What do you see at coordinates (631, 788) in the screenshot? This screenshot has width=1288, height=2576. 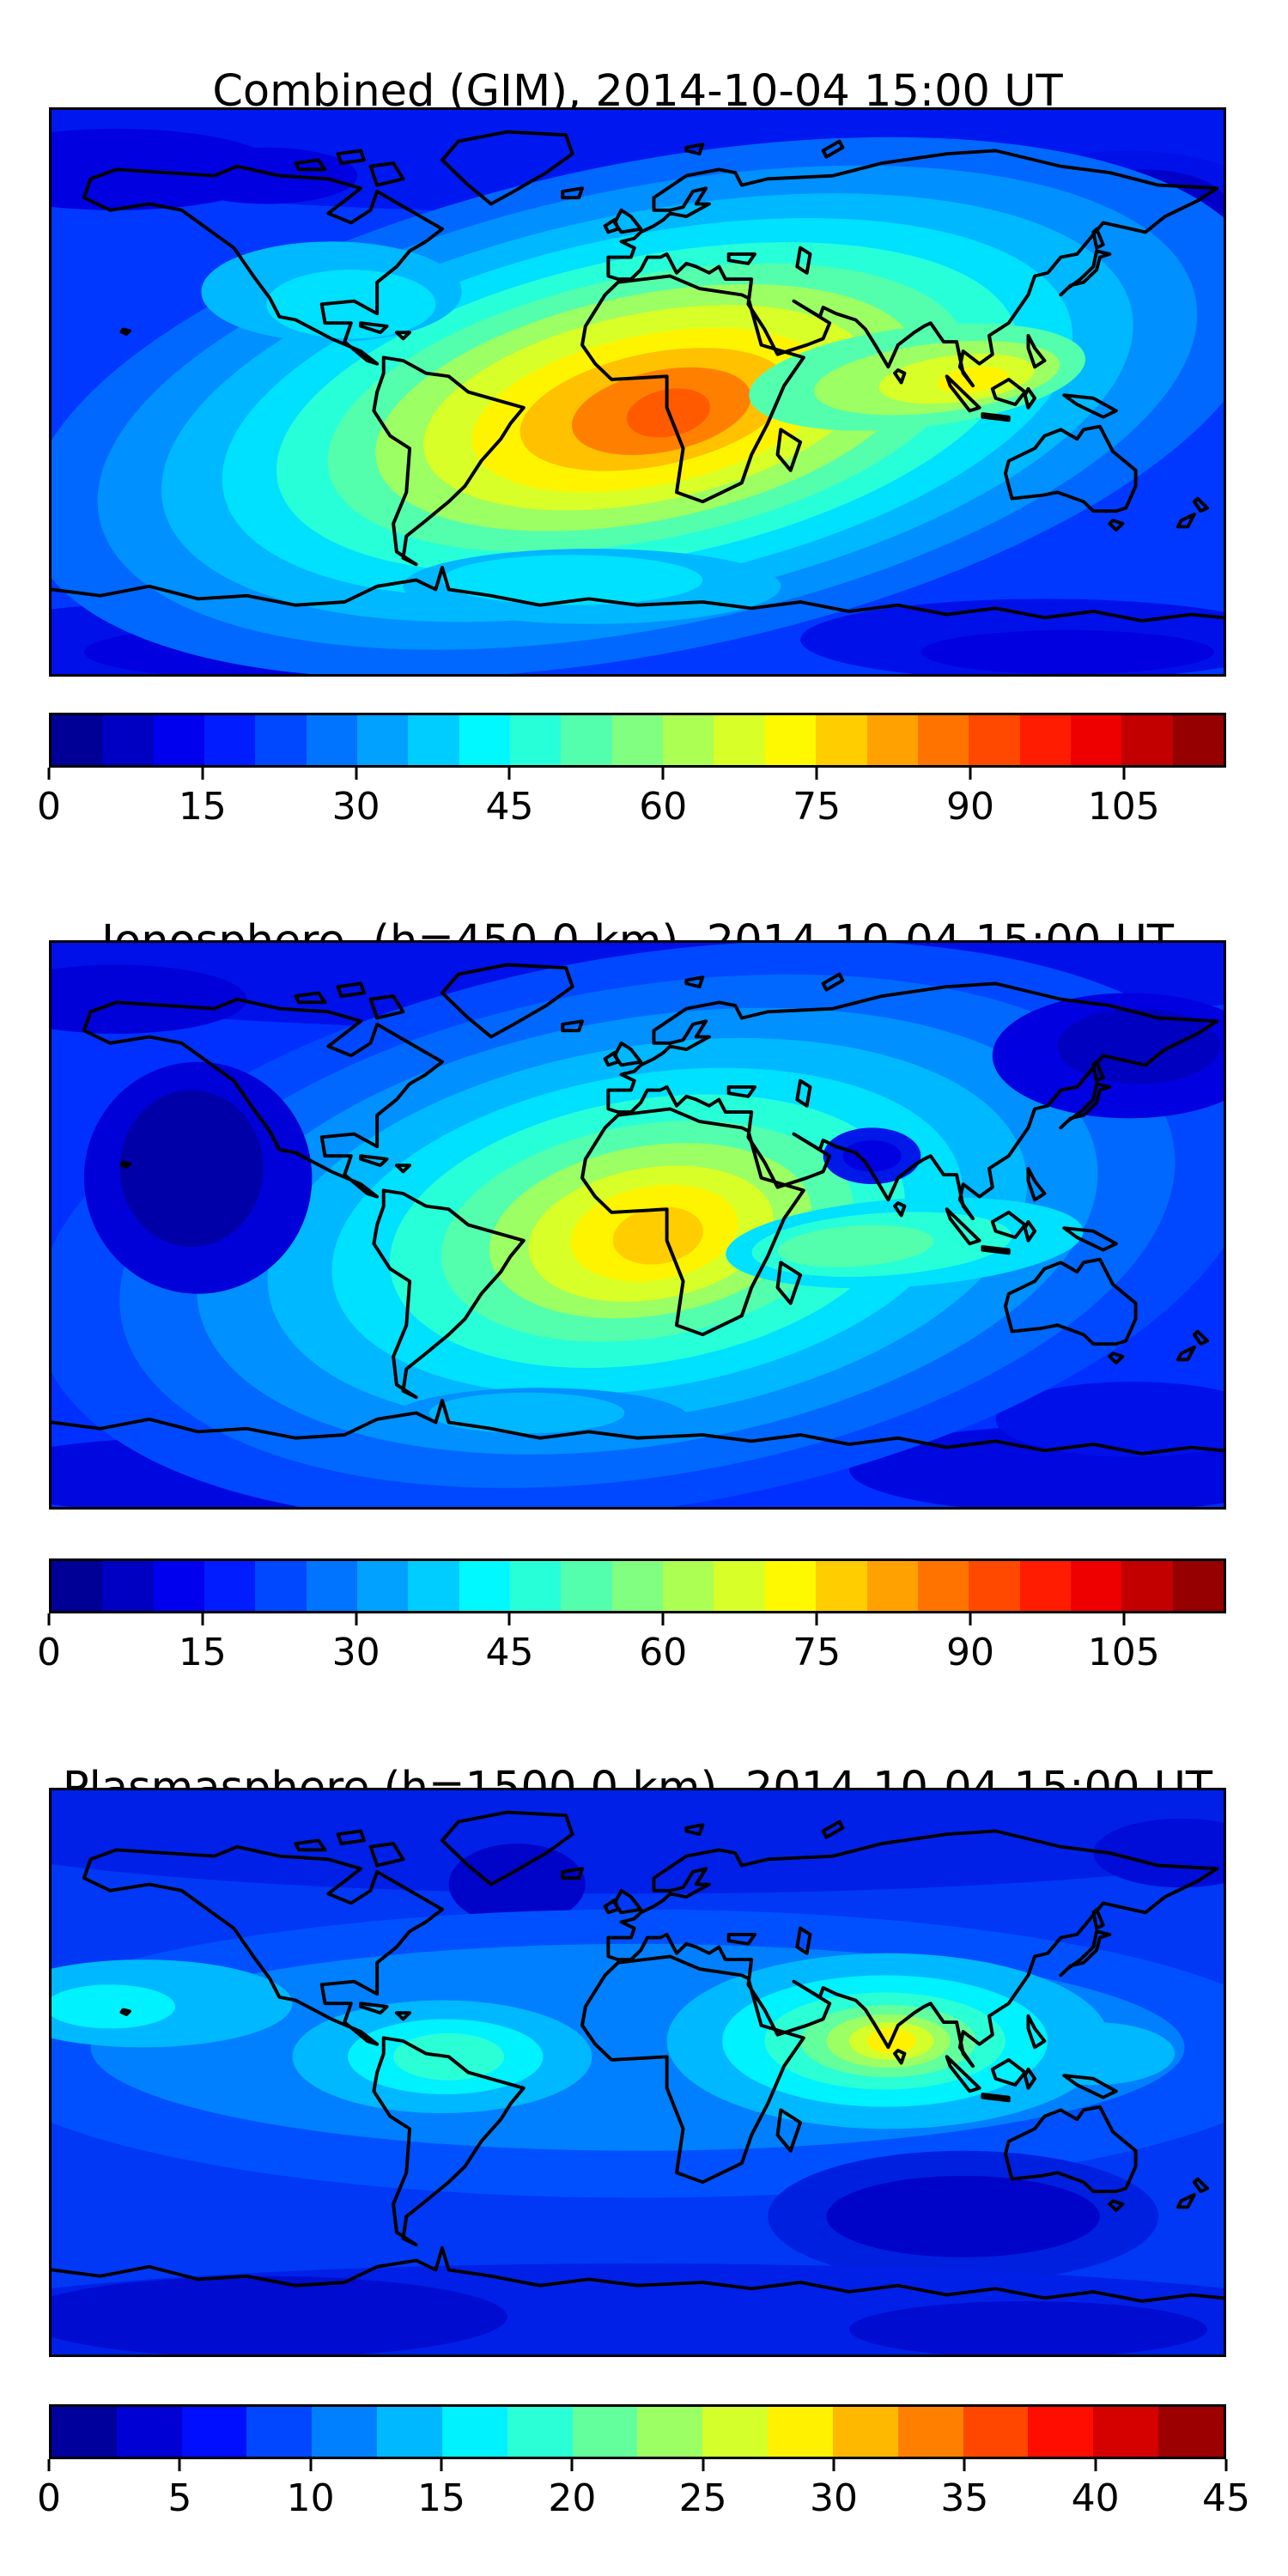 I see `colorbar-area-combined: 0 15 30 45 60 75 90 105` at bounding box center [631, 788].